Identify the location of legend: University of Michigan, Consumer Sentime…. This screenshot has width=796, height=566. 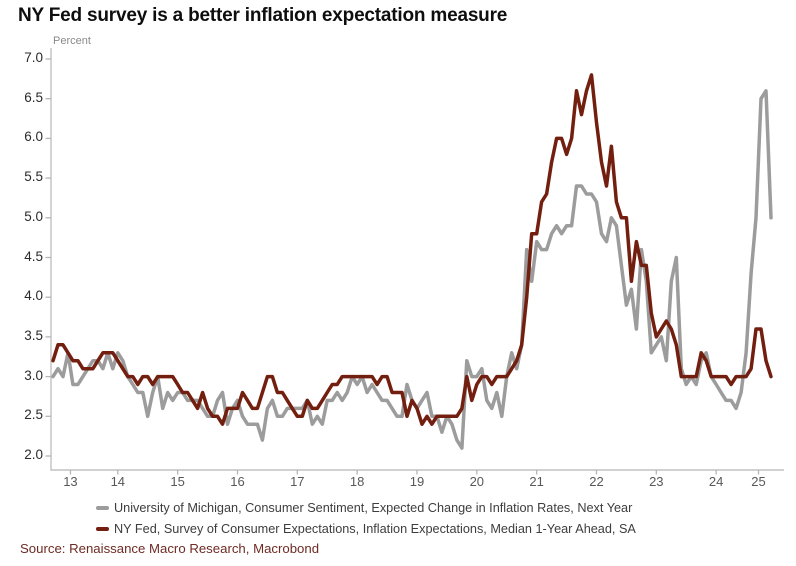
(366, 518).